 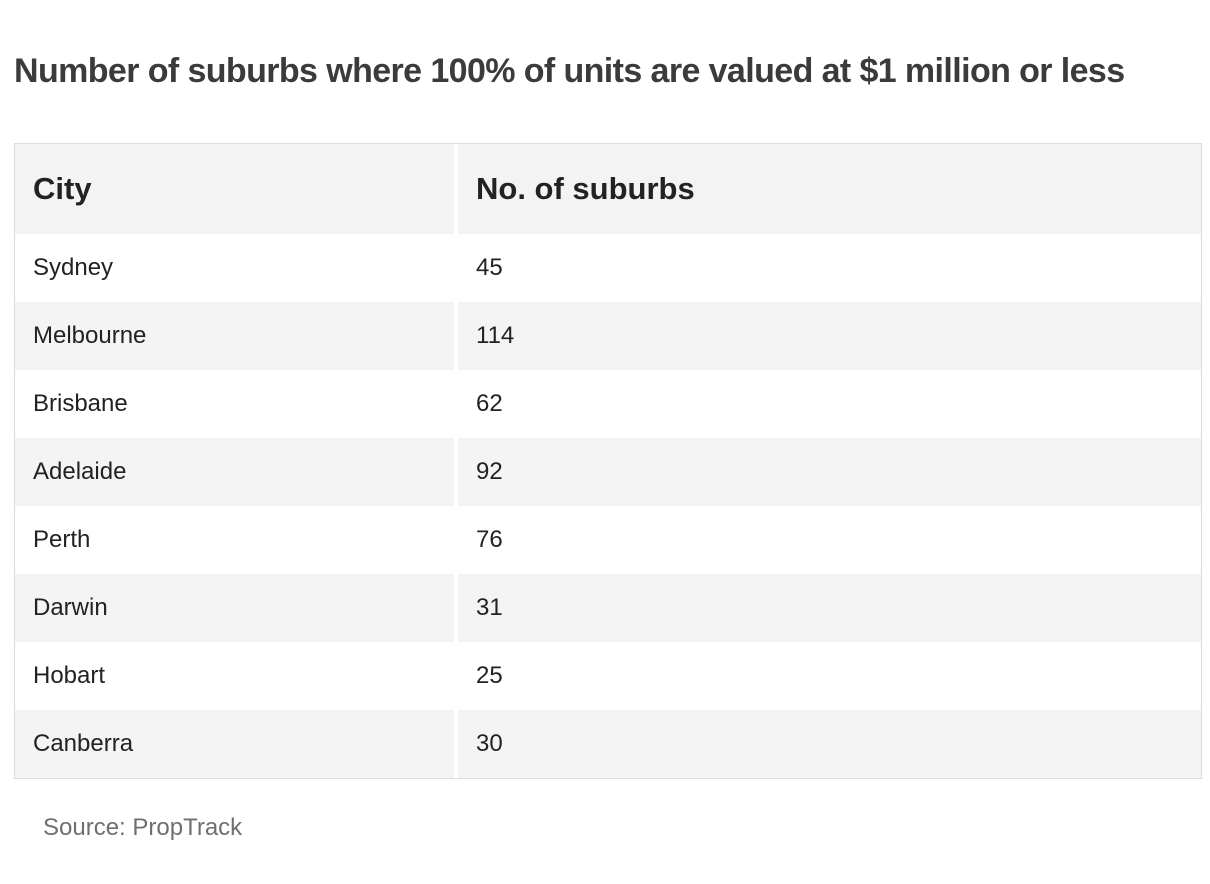 I want to click on table-row: Darwin 31, so click(x=608, y=608).